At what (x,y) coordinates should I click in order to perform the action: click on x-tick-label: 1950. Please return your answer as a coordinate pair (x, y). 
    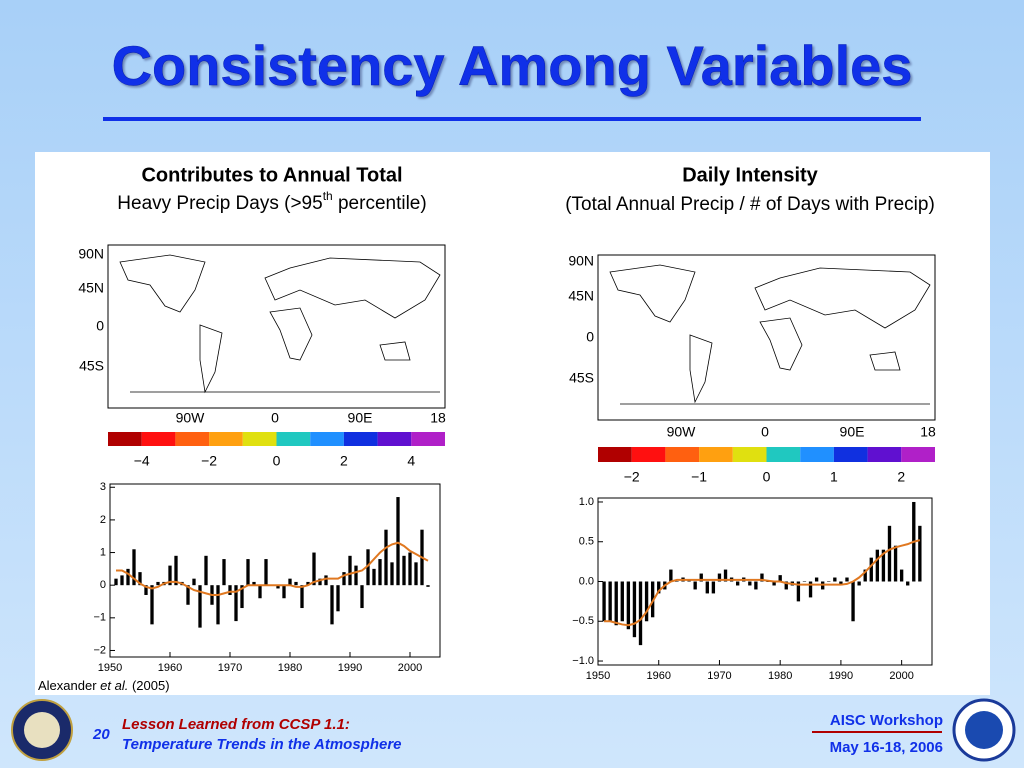
    Looking at the image, I should click on (110, 668).